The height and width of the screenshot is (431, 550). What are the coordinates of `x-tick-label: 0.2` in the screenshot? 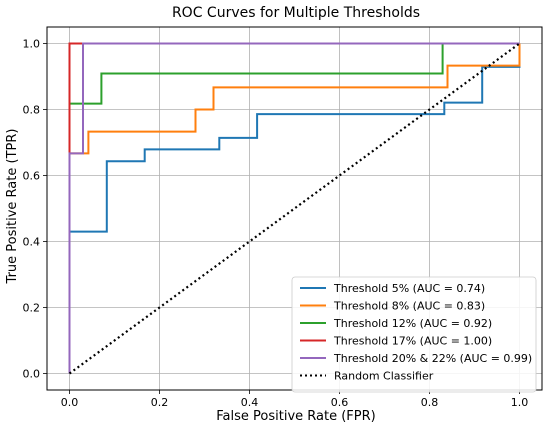 It's located at (160, 402).